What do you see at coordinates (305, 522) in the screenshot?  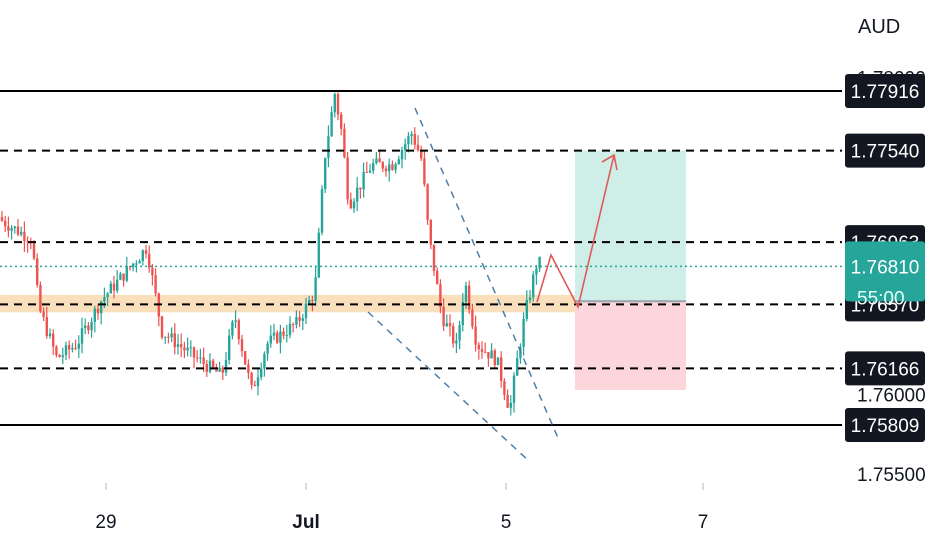 I see `x-tick-label: Jul` at bounding box center [305, 522].